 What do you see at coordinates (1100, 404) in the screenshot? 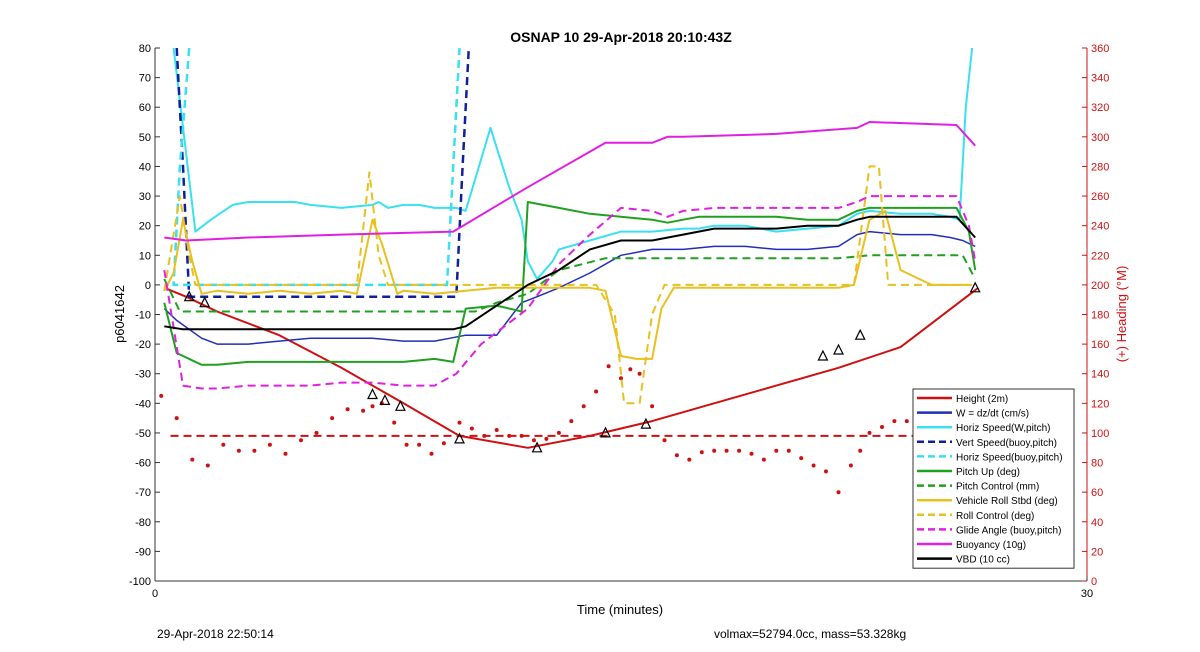
I see `y2-tick-label: 120` at bounding box center [1100, 404].